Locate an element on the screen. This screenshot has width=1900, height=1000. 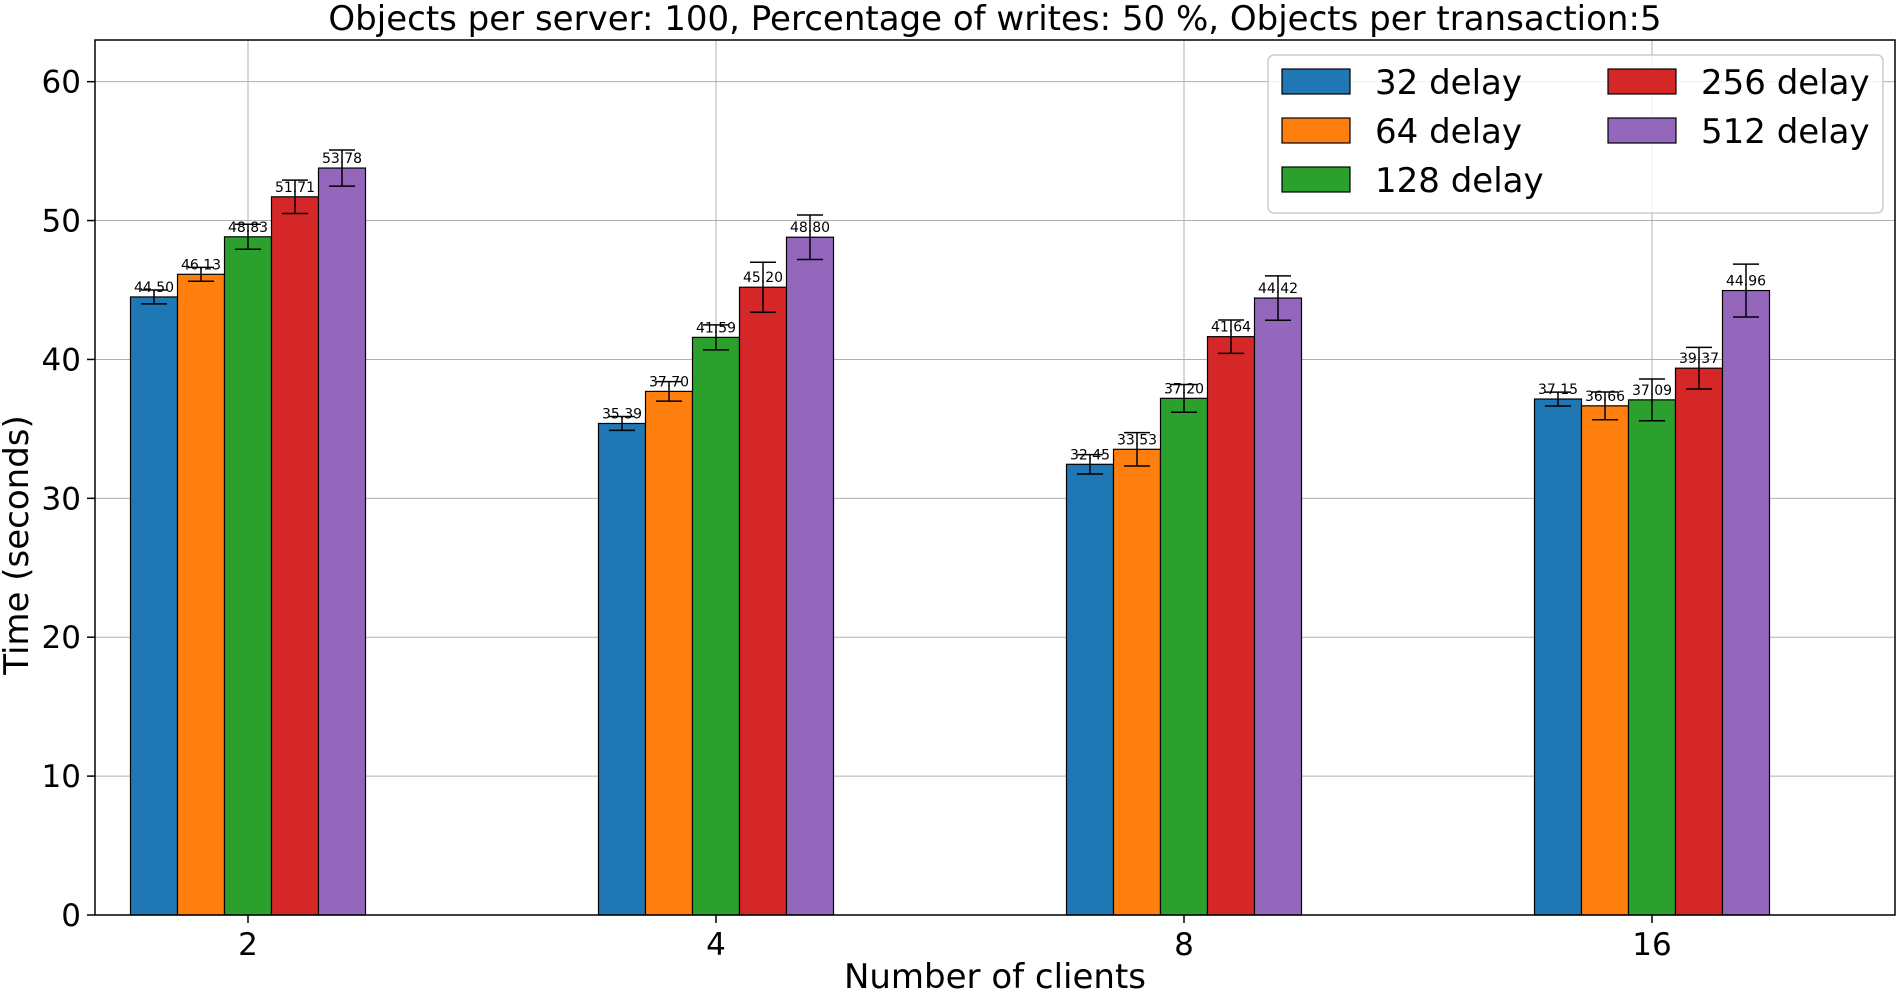
data-label: 44.42 is located at coordinates (1278, 289).